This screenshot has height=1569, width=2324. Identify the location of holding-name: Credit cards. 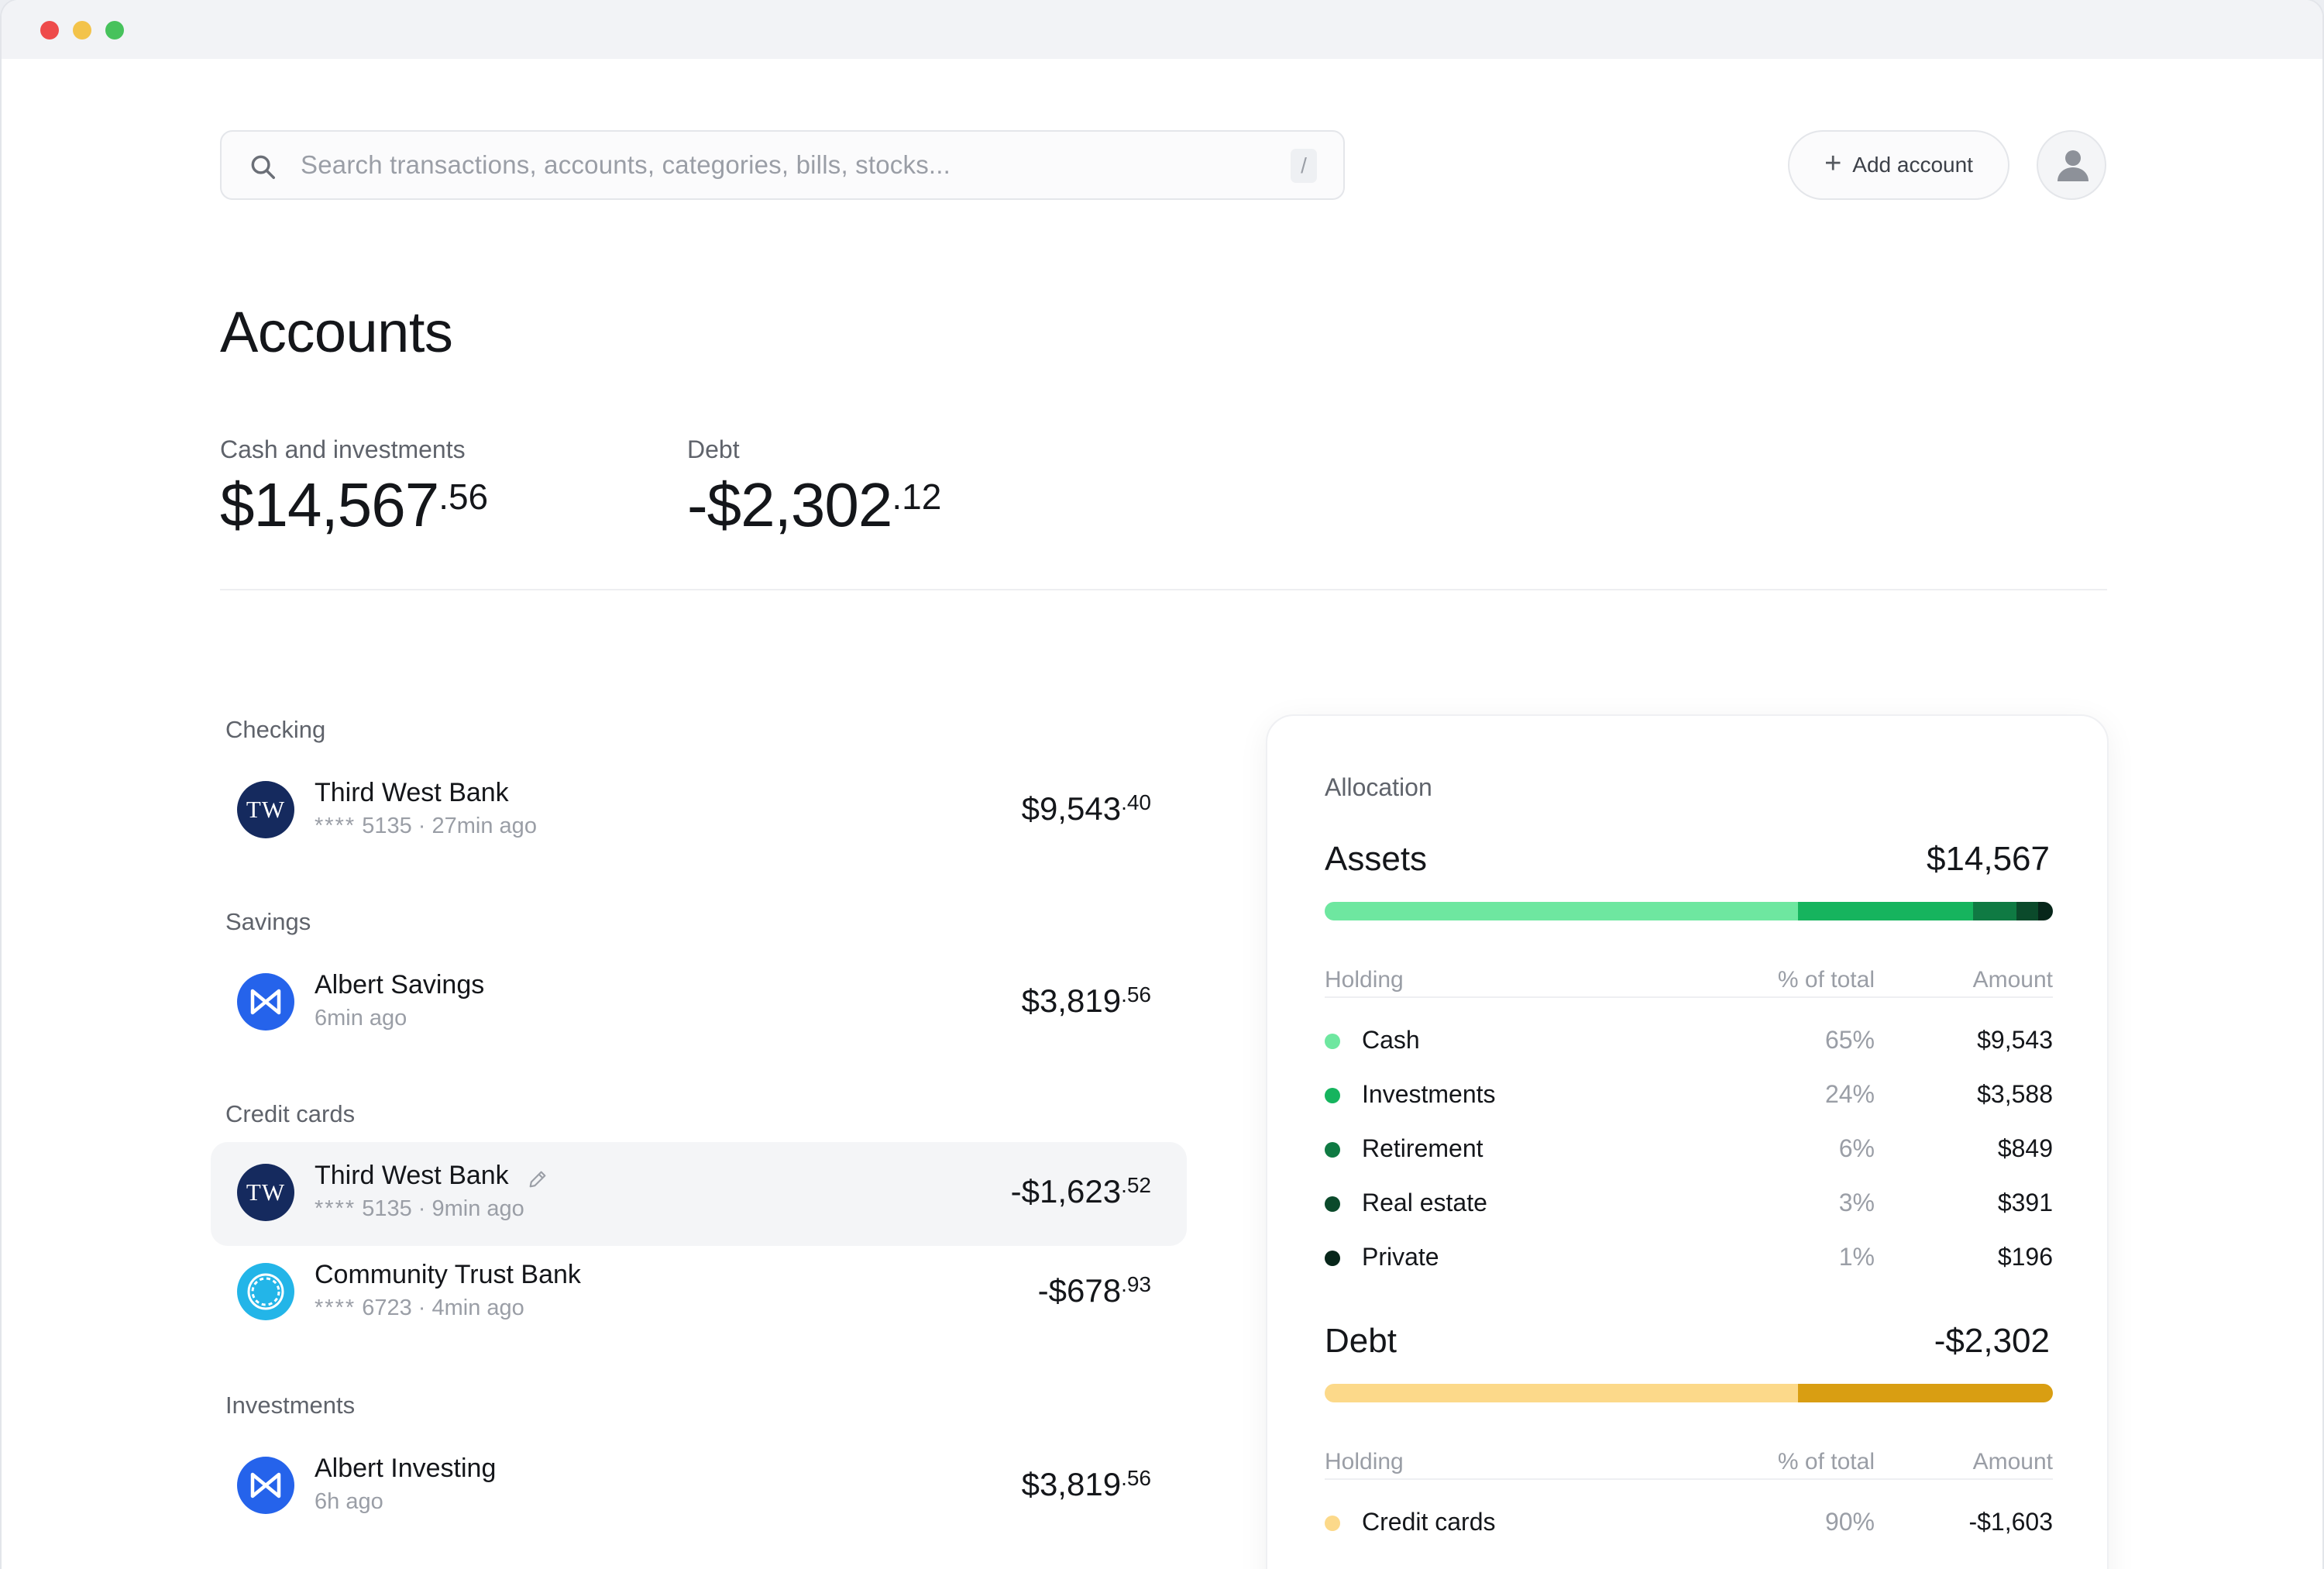
(1429, 1522).